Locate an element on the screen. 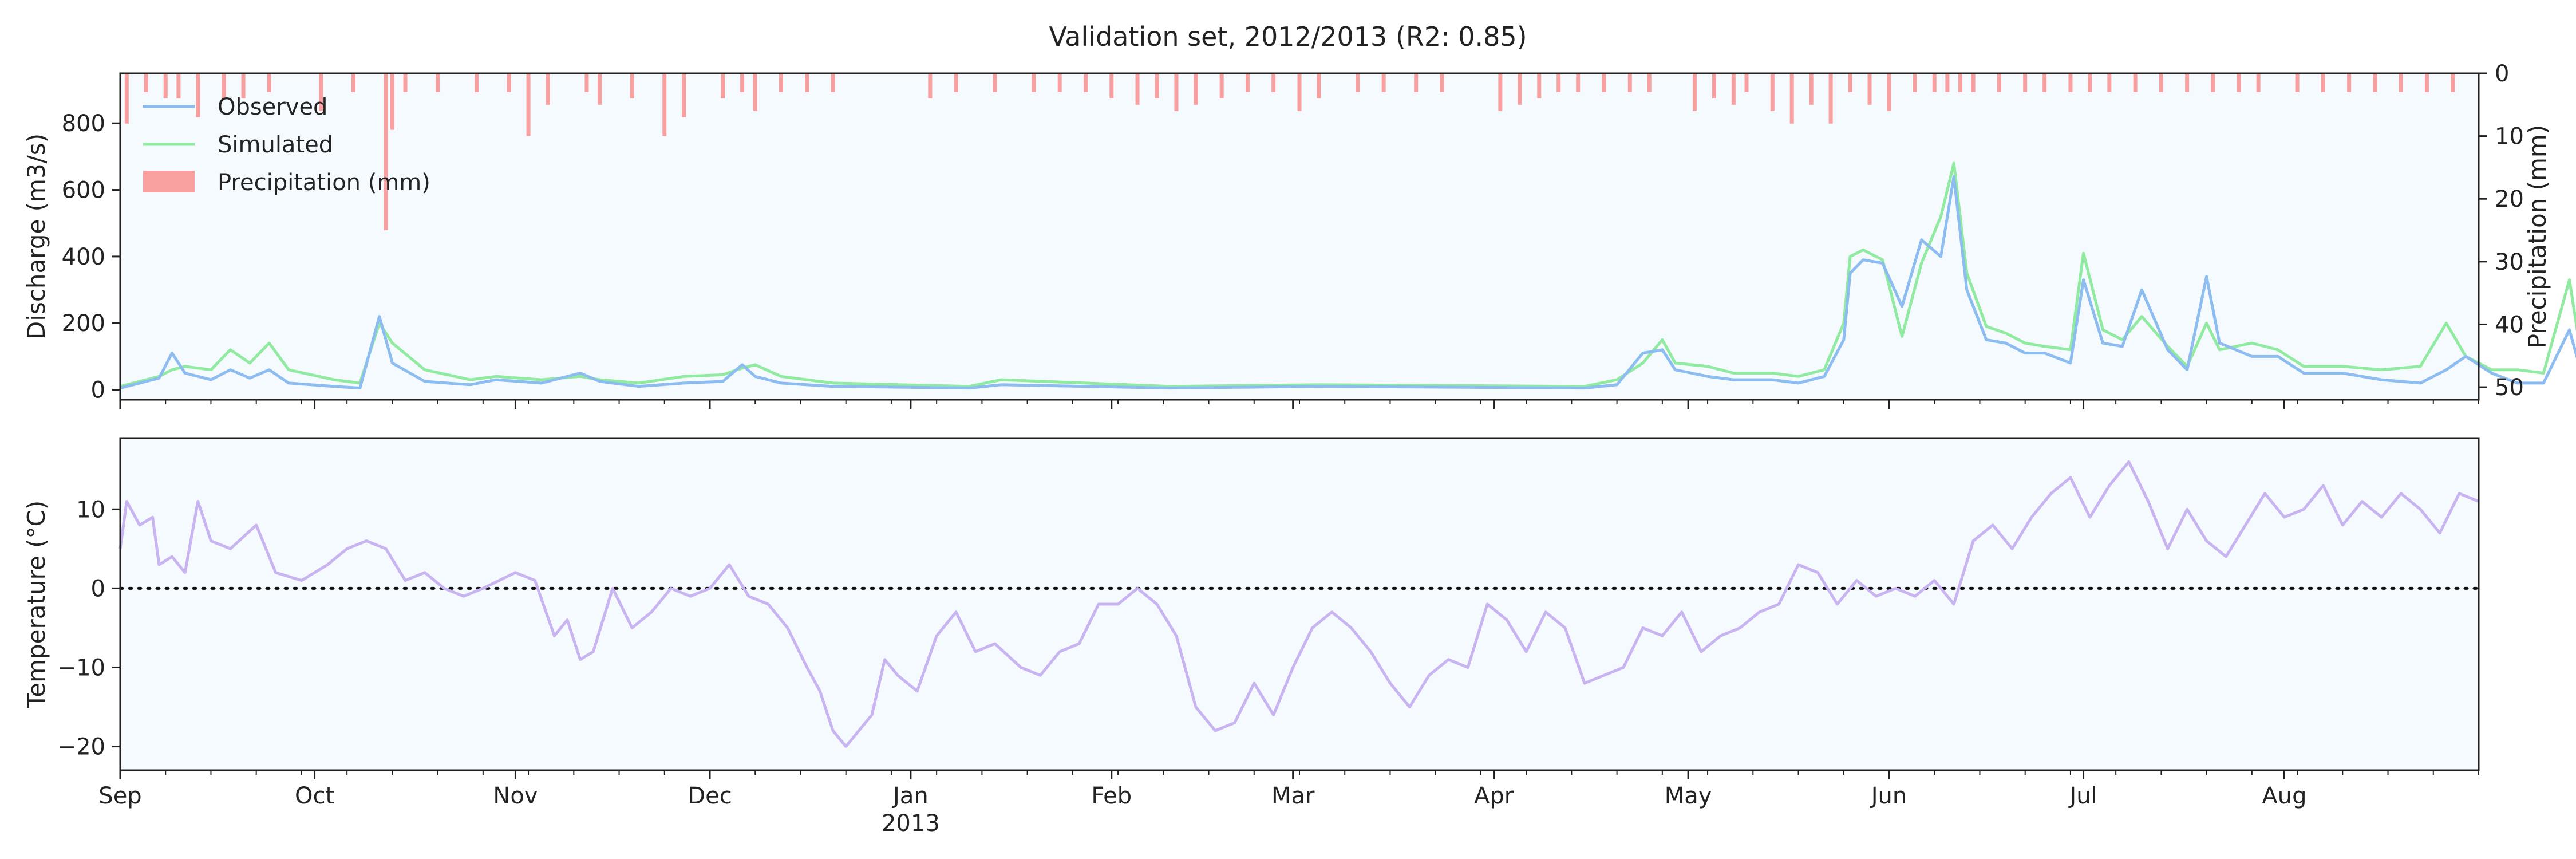 This screenshot has height=859, width=2576. discharge-tick-label-400: 400 is located at coordinates (83, 257).